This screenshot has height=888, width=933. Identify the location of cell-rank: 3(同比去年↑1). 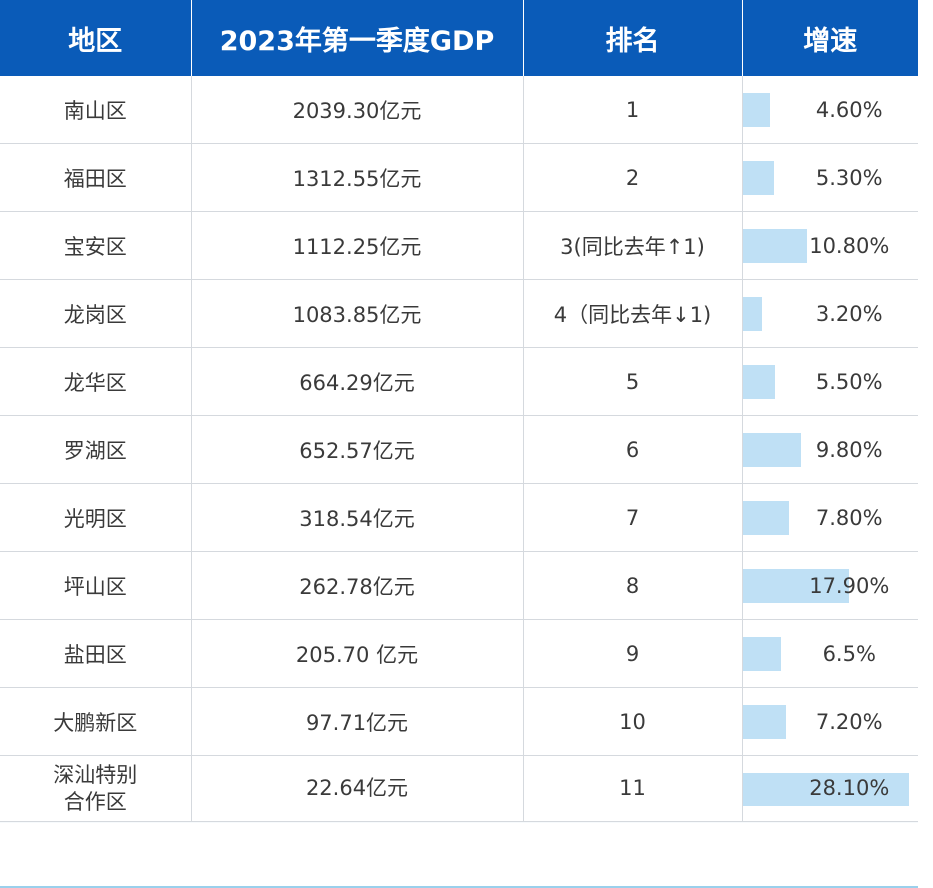
(633, 245).